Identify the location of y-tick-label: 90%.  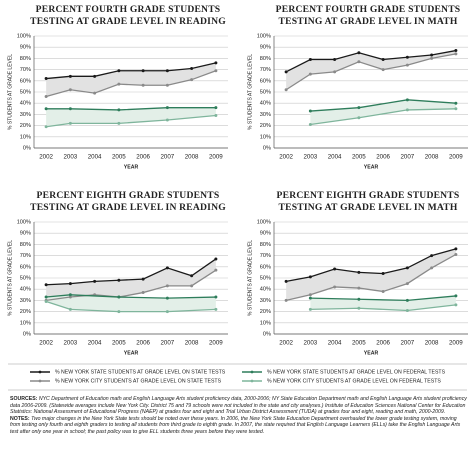
(25, 48).